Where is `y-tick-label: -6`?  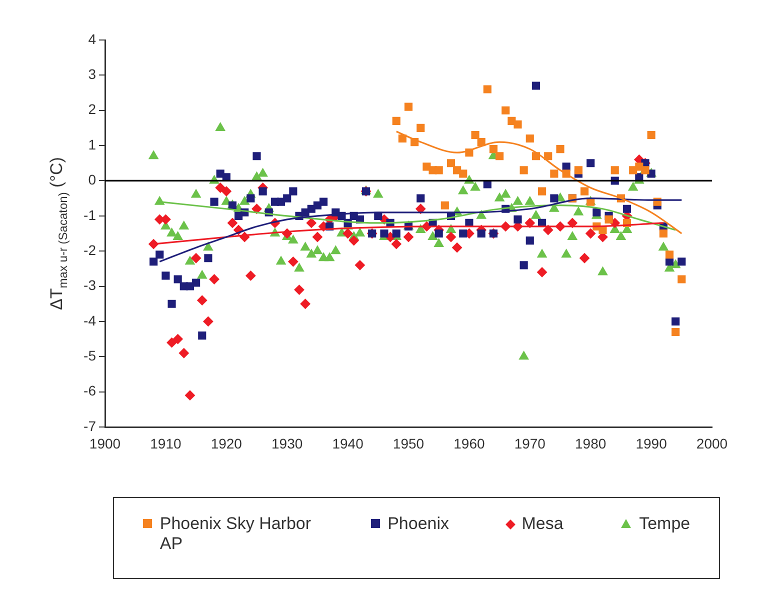
y-tick-label: -6 is located at coordinates (90, 390).